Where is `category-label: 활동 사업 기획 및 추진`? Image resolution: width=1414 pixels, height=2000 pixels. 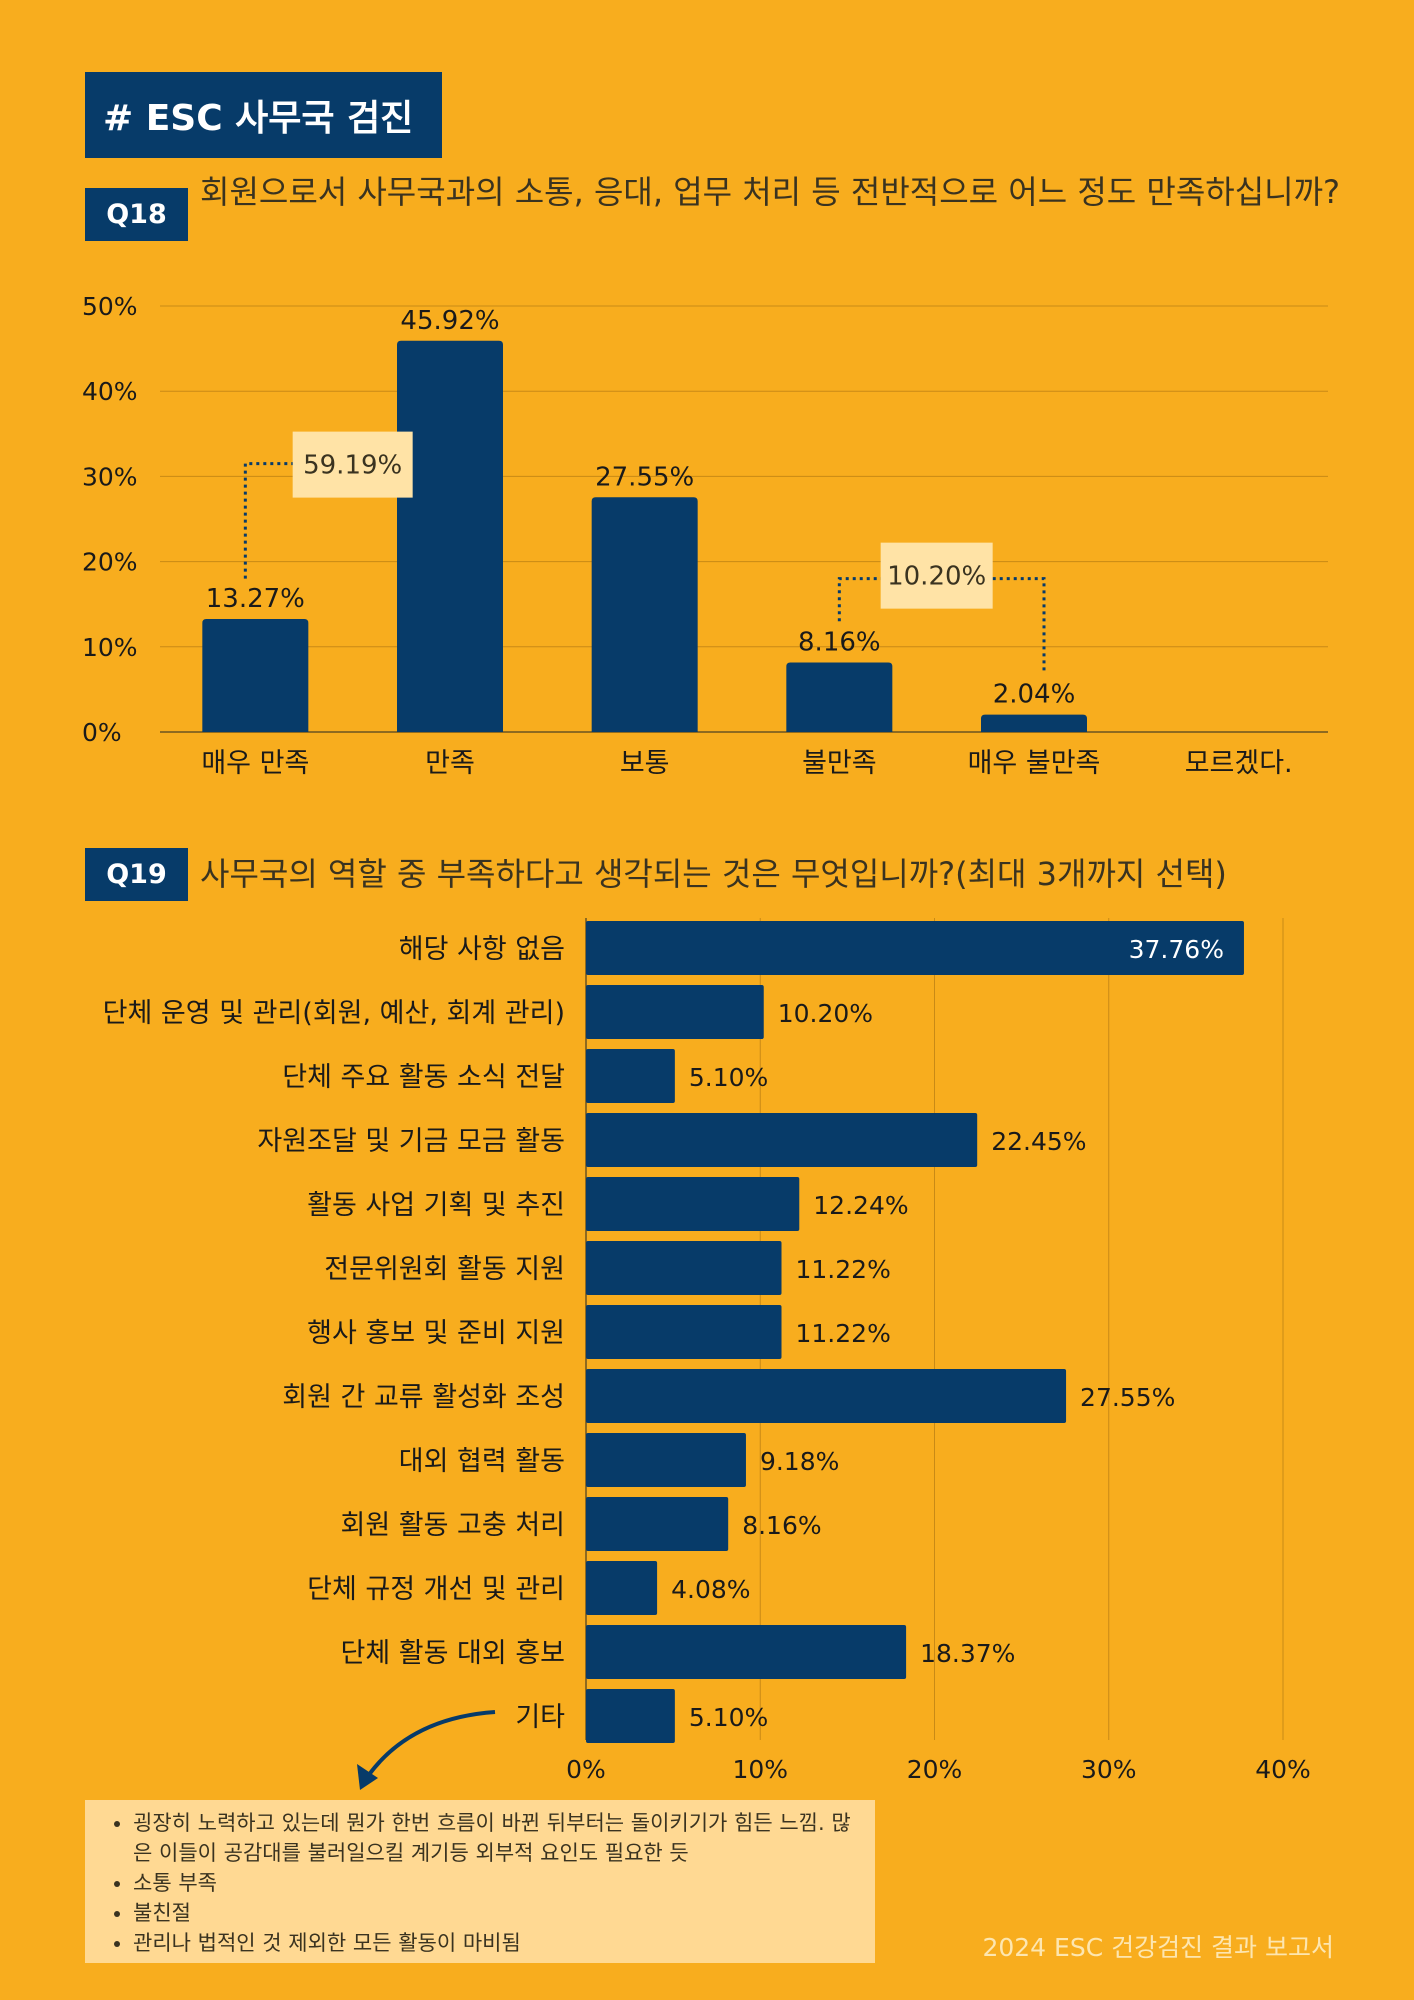
category-label: 활동 사업 기획 및 추진 is located at coordinates (436, 1205).